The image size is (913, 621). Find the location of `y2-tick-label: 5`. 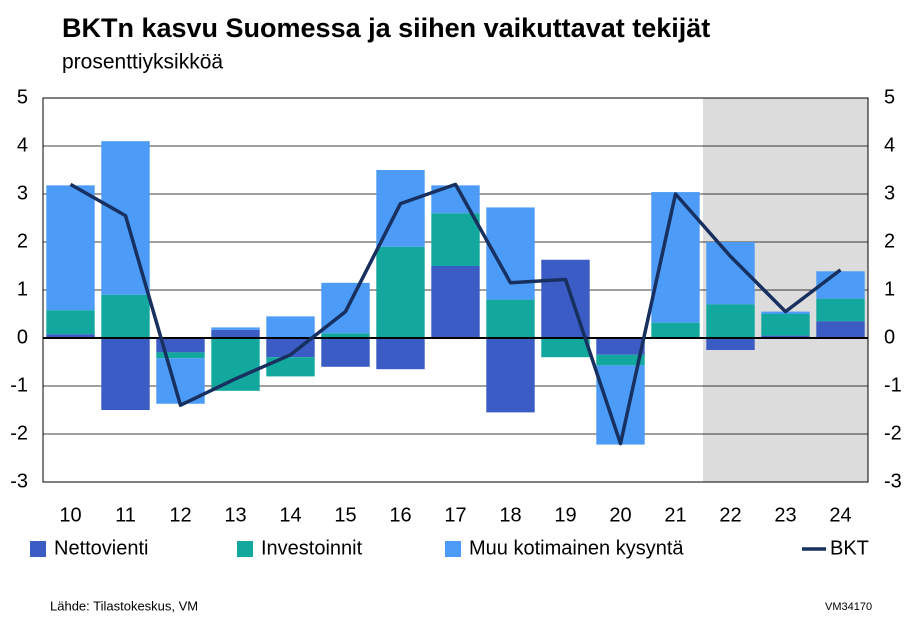

y2-tick-label: 5 is located at coordinates (889, 97).